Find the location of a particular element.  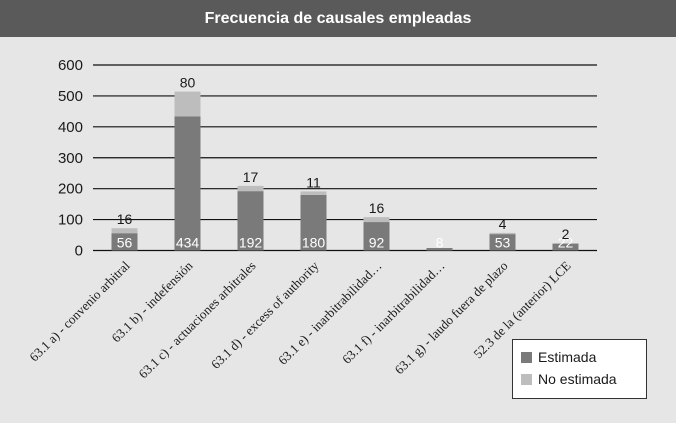

data-label-no-estimada-0: 16 is located at coordinates (125, 219).